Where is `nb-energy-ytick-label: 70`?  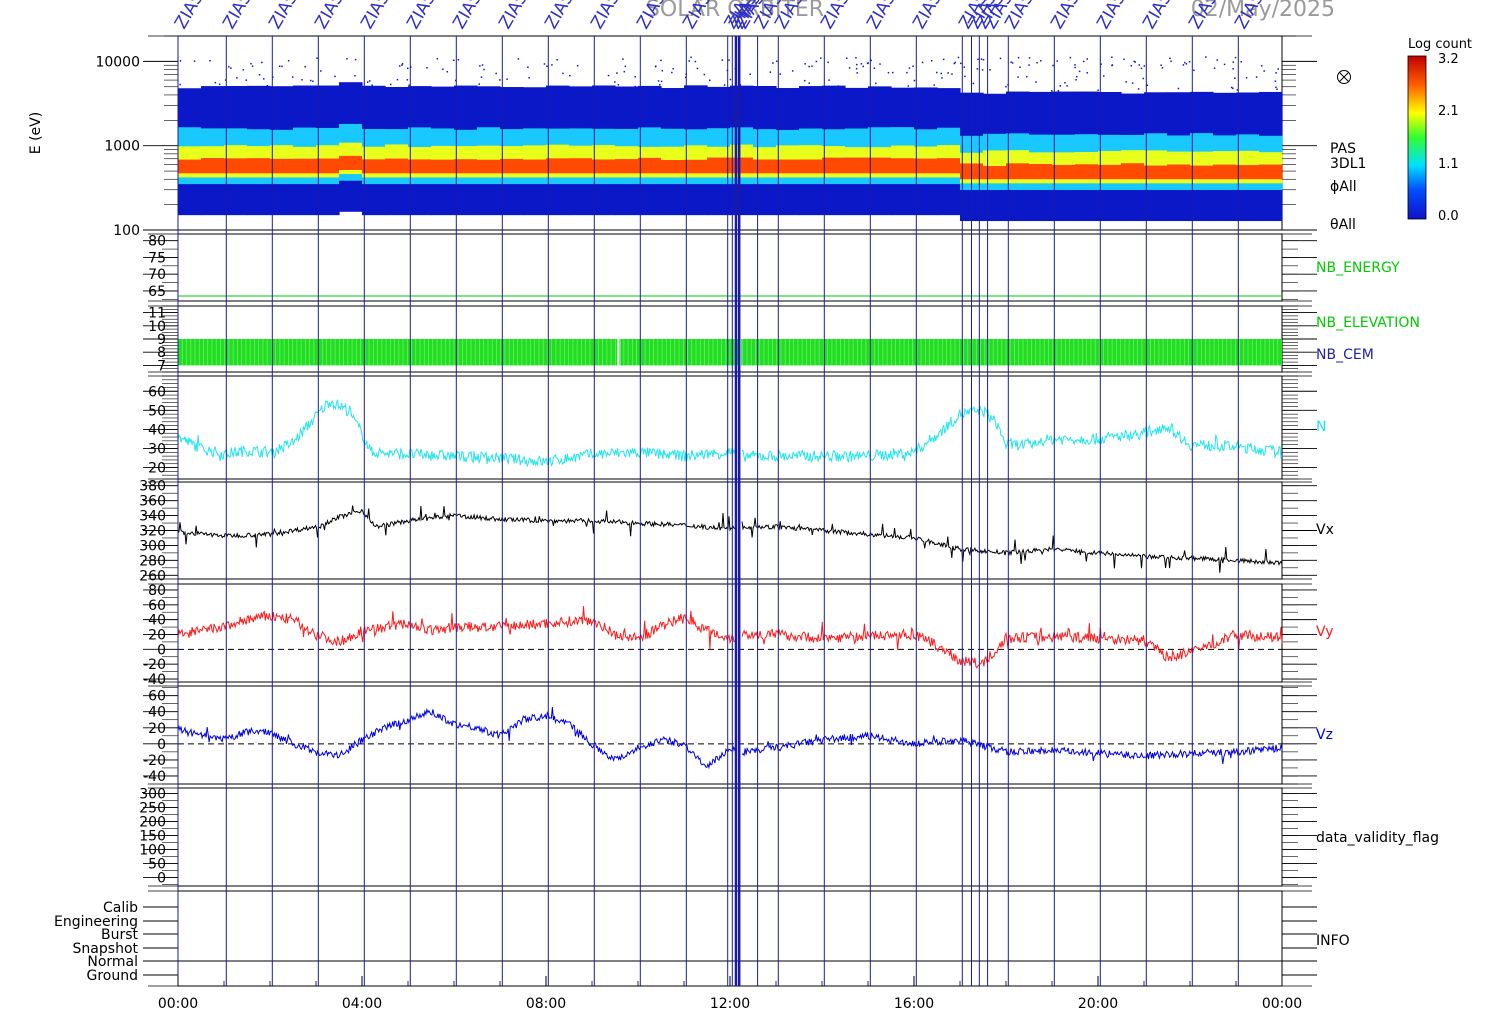 nb-energy-ytick-label: 70 is located at coordinates (157, 275).